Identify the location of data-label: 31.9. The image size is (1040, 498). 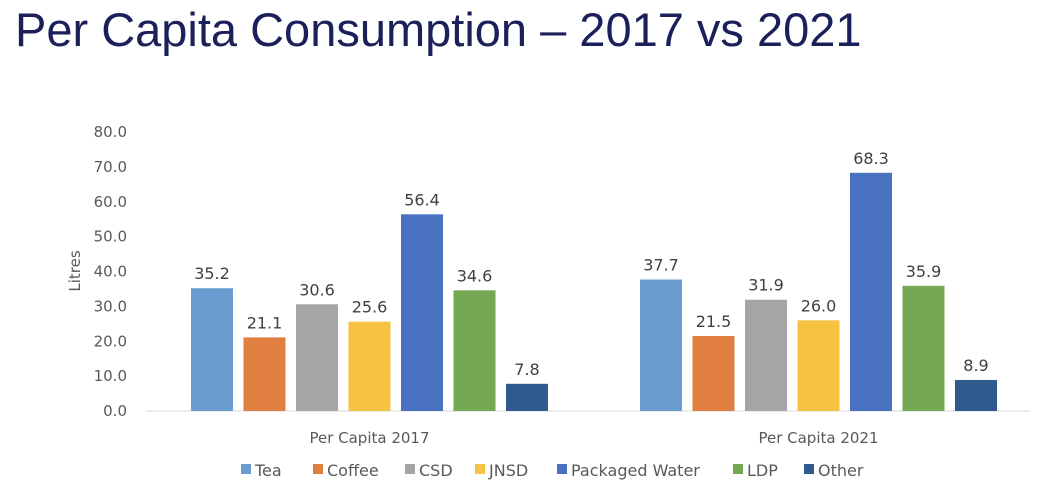
(766, 285).